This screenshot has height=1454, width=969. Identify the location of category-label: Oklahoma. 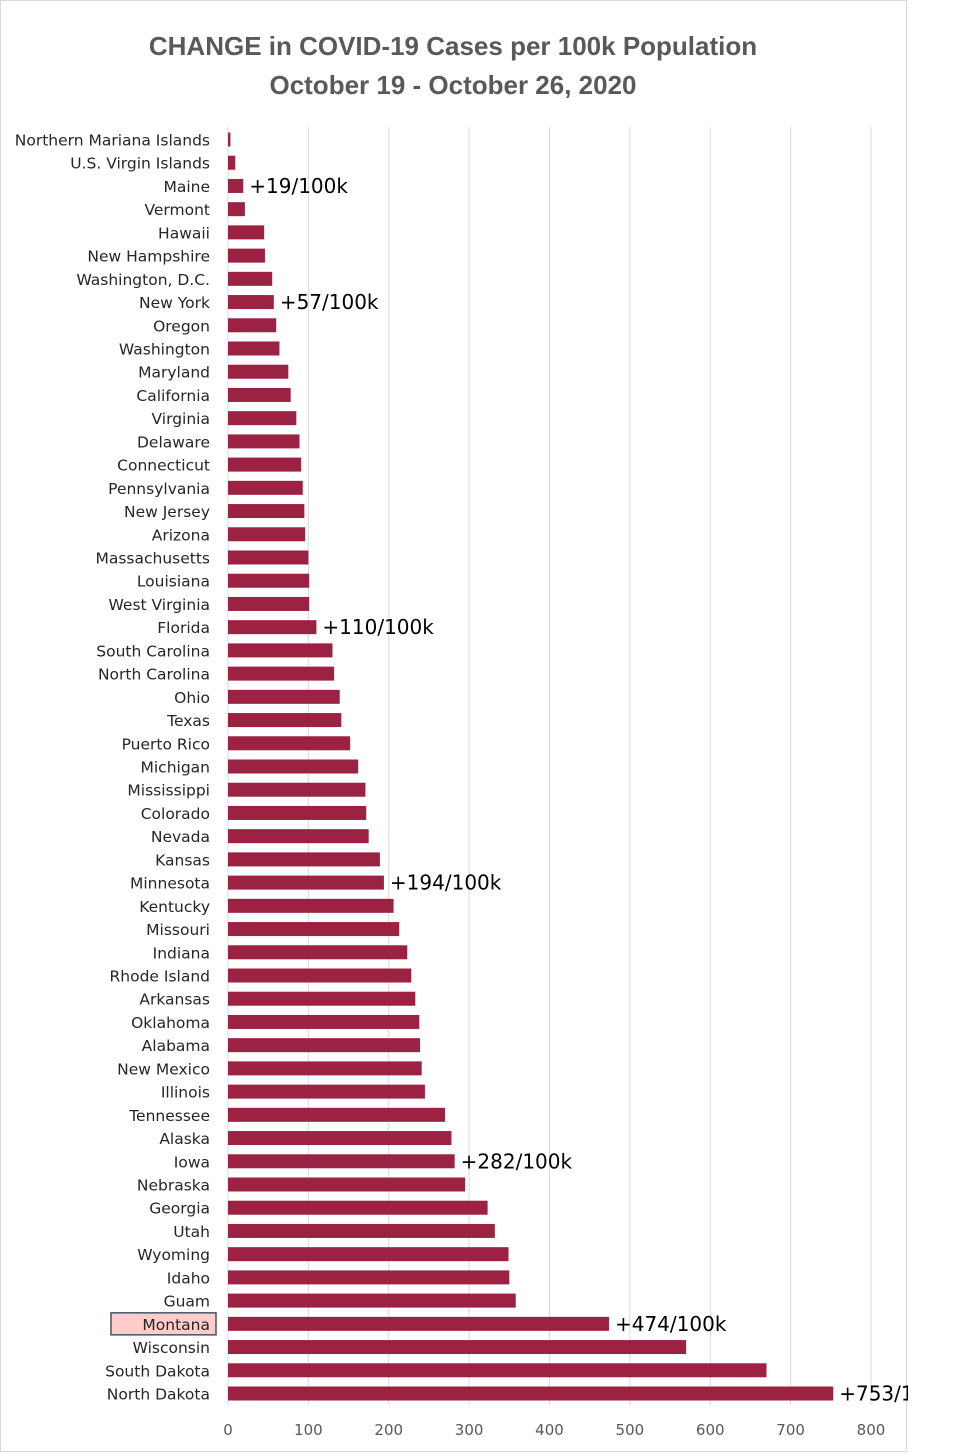
(170, 1023).